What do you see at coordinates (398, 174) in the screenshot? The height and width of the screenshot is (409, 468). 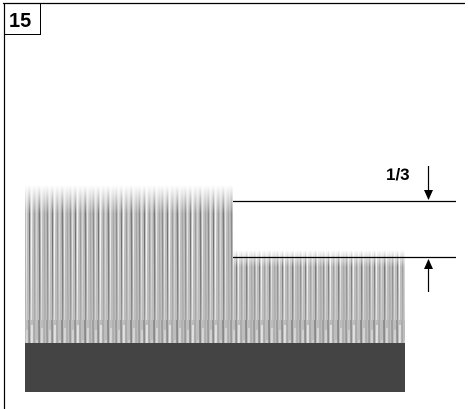 I see `annotation: 1/3` at bounding box center [398, 174].